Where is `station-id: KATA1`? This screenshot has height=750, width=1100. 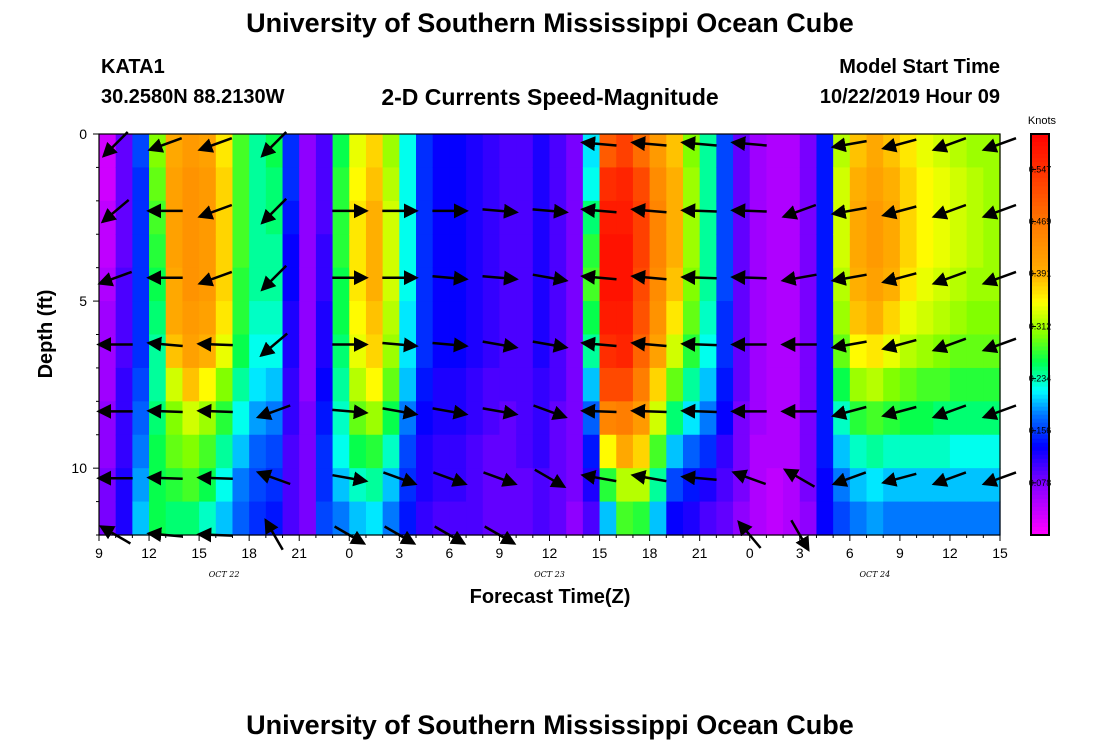 station-id: KATA1 is located at coordinates (133, 67).